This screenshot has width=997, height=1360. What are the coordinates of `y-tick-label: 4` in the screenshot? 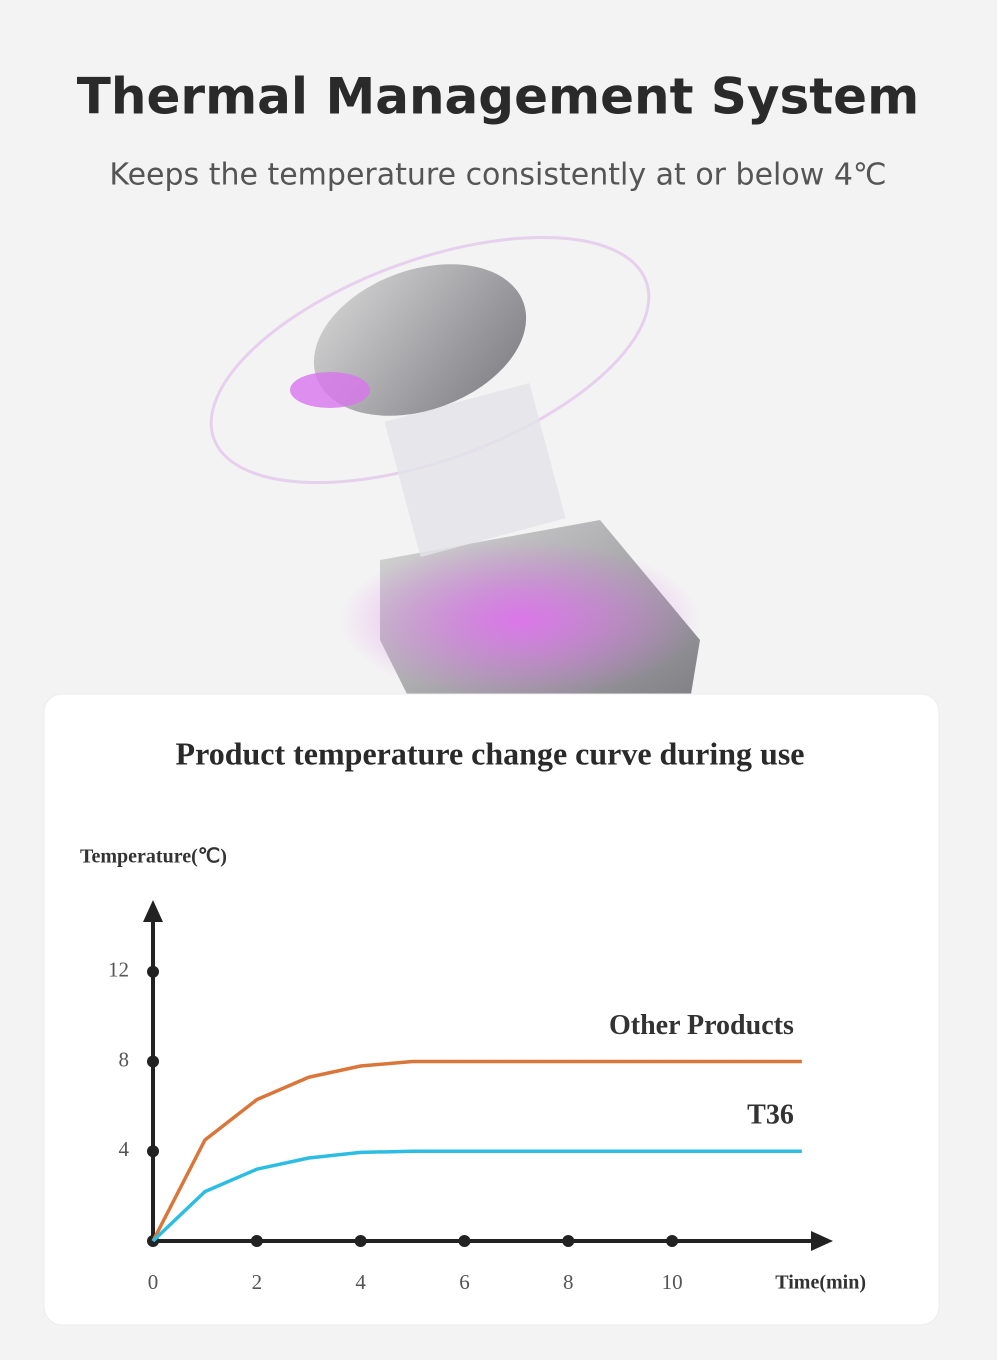 It's located at (124, 1149).